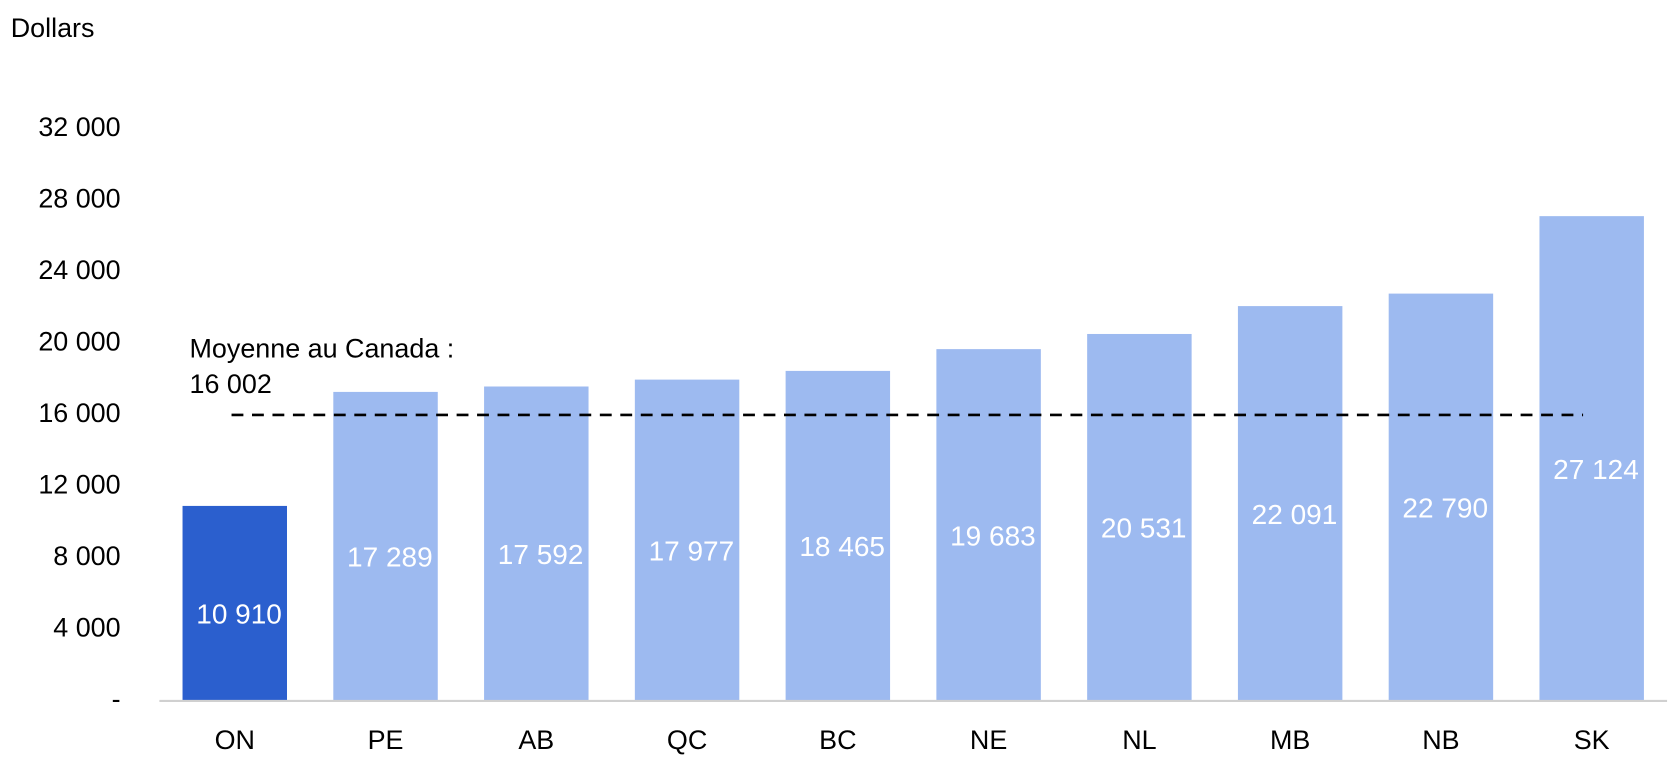 This screenshot has width=1680, height=774. I want to click on data-label: 20 531, so click(1144, 528).